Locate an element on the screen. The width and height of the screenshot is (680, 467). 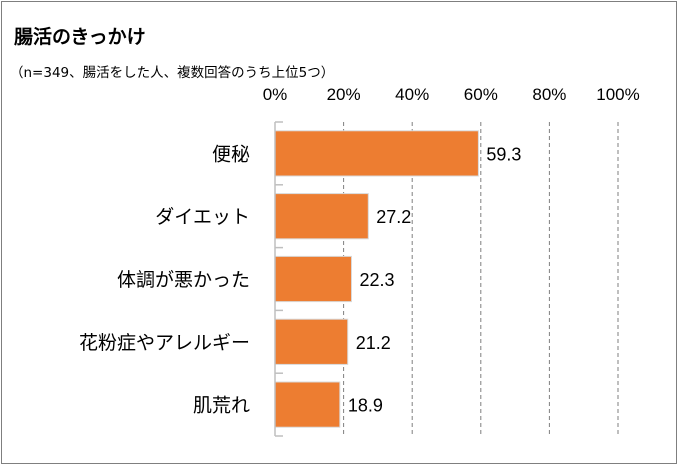
category-axis is located at coordinates (278, 279).